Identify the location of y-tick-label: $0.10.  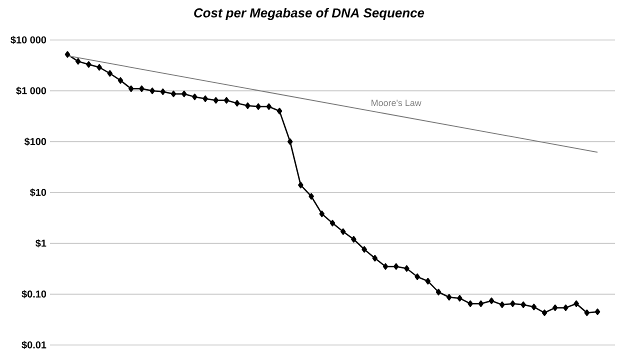
(34, 294).